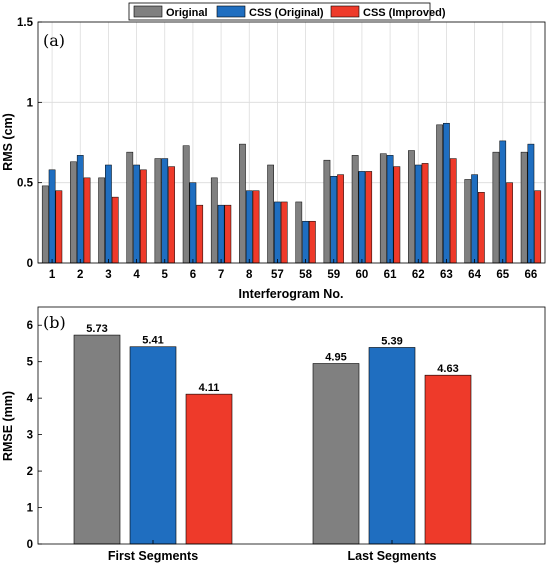 The width and height of the screenshot is (550, 568). I want to click on y-tick-label: 0, so click(30, 264).